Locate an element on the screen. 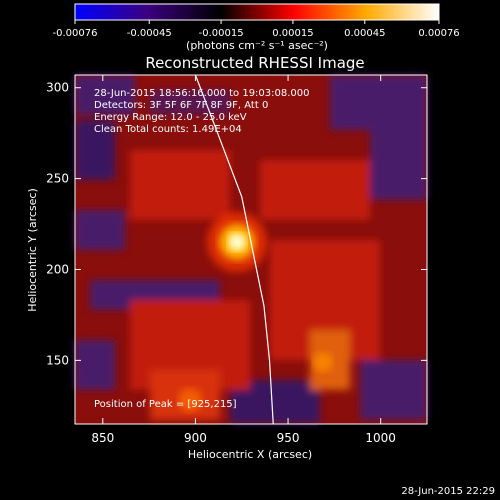 The height and width of the screenshot is (500, 500). colorbar-tick-label: 0.00015 is located at coordinates (292, 33).